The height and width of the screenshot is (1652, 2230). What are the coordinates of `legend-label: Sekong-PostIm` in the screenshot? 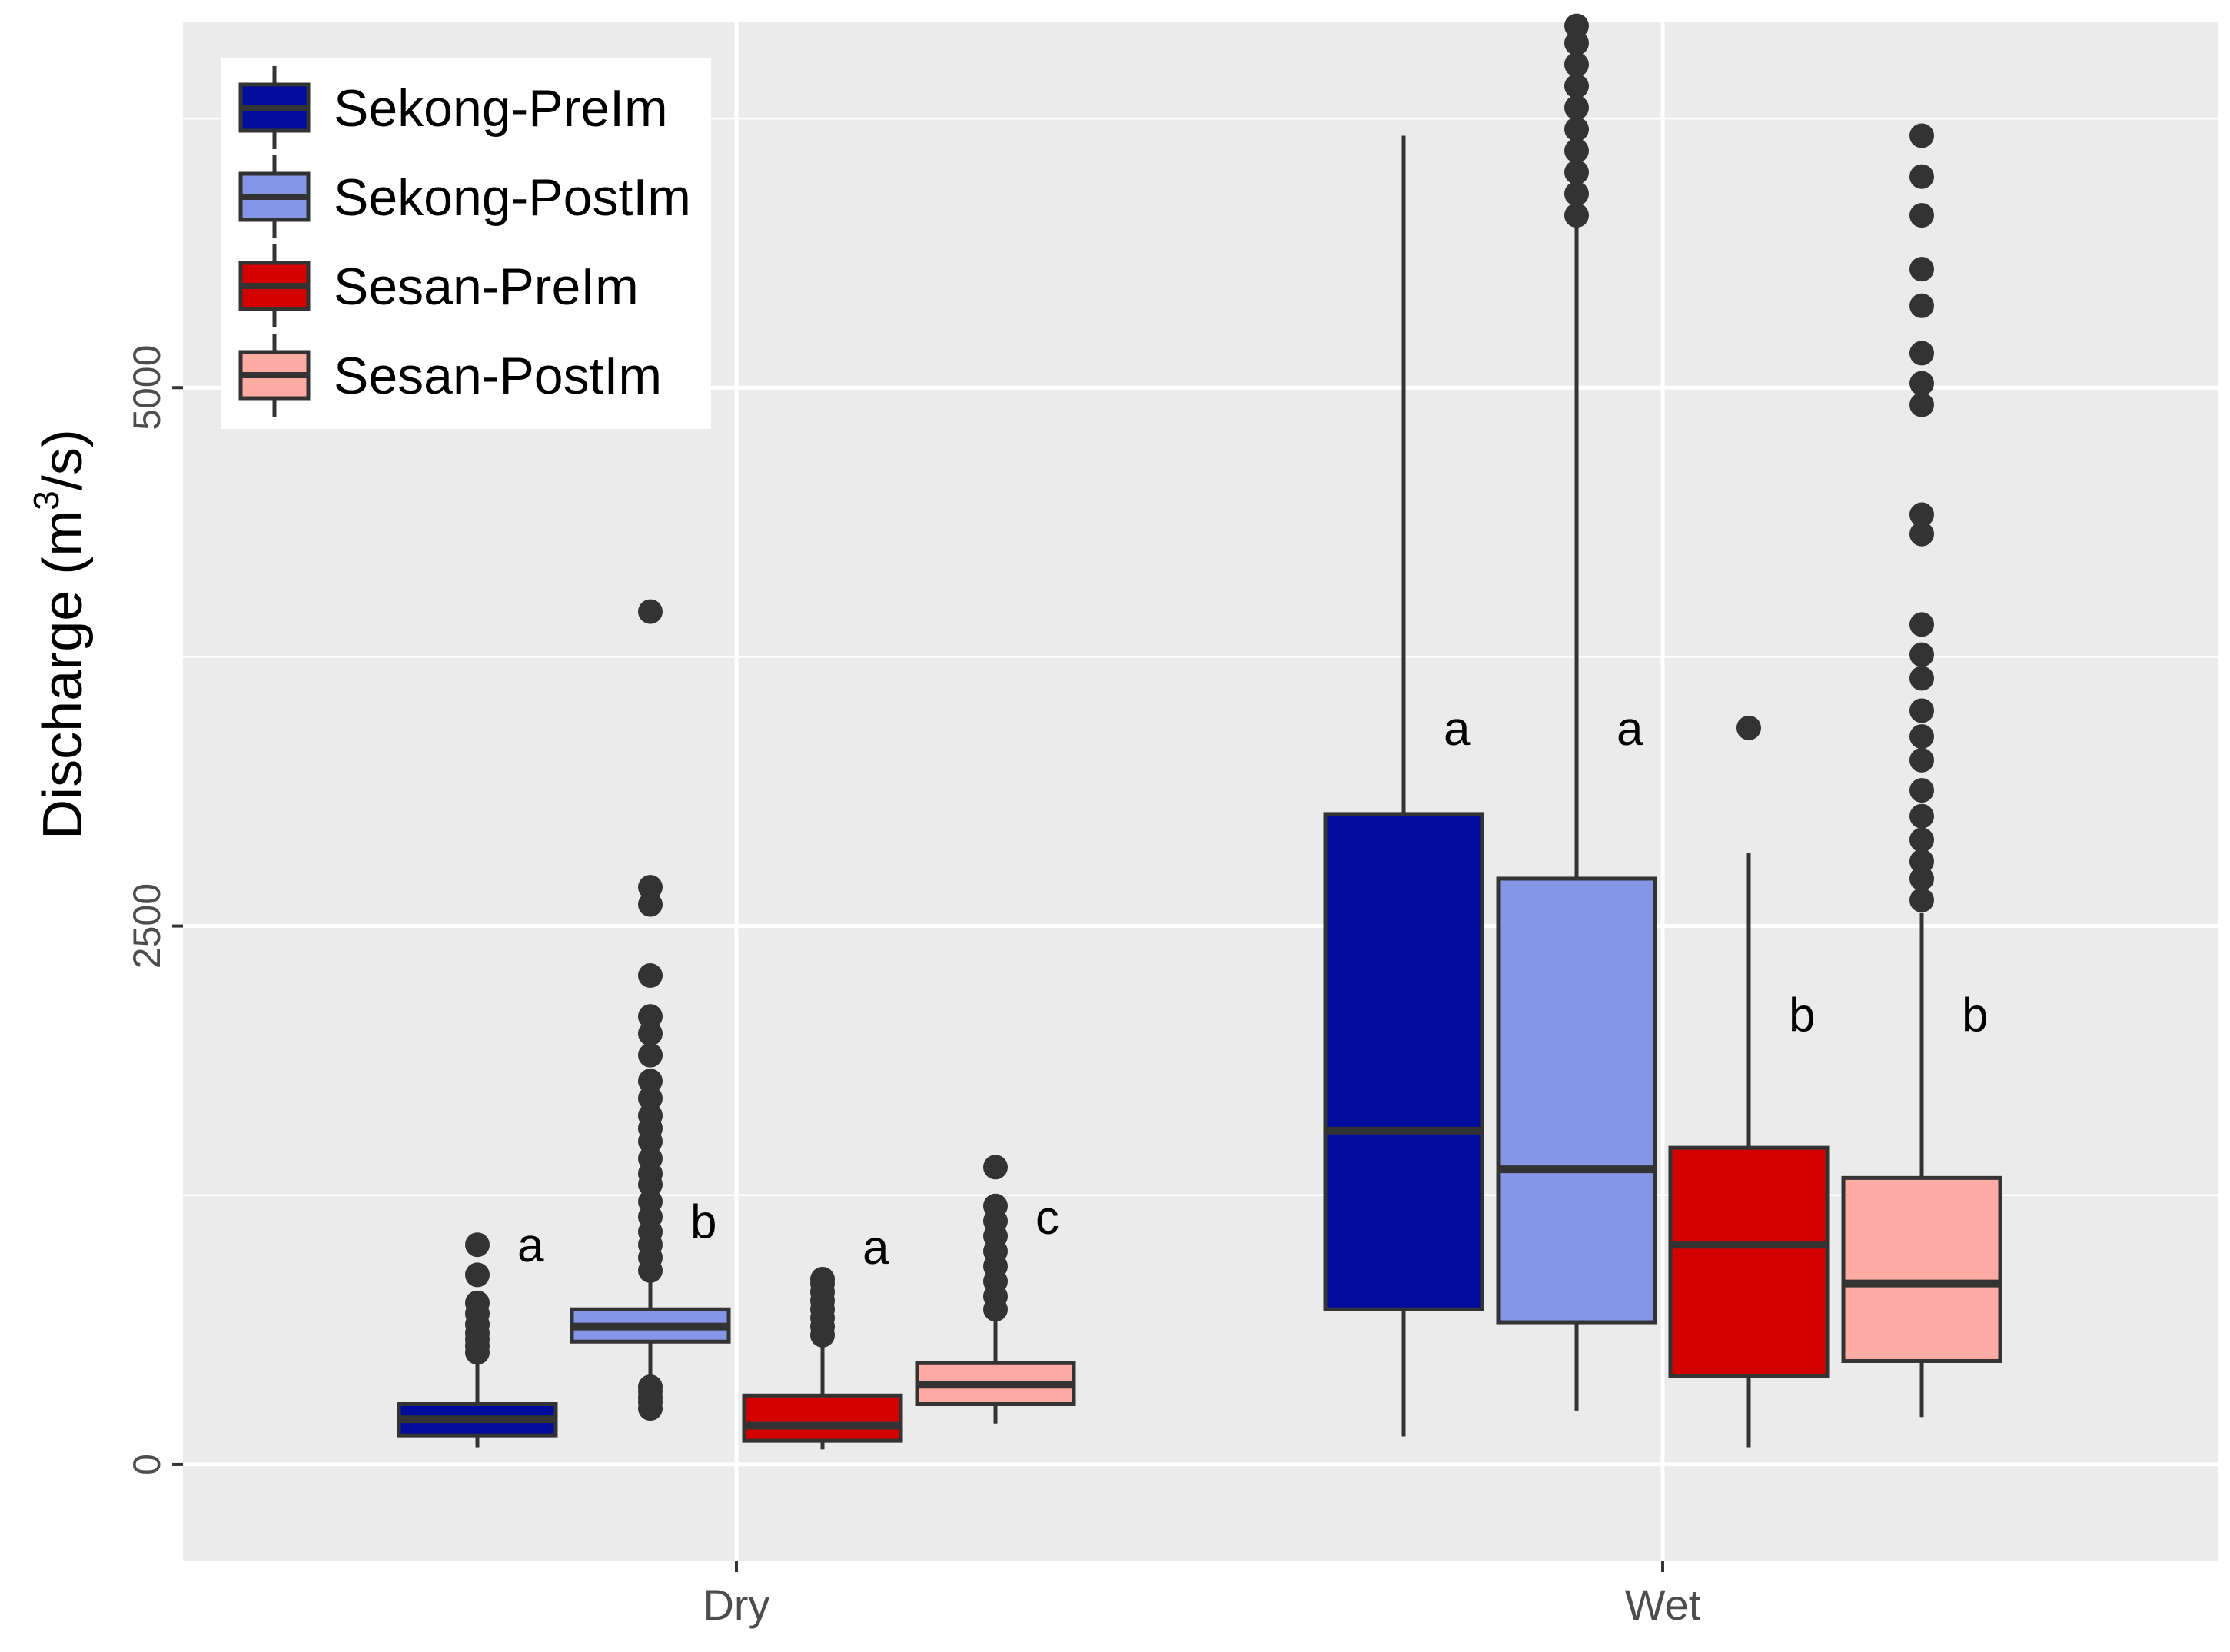 It's located at (512, 198).